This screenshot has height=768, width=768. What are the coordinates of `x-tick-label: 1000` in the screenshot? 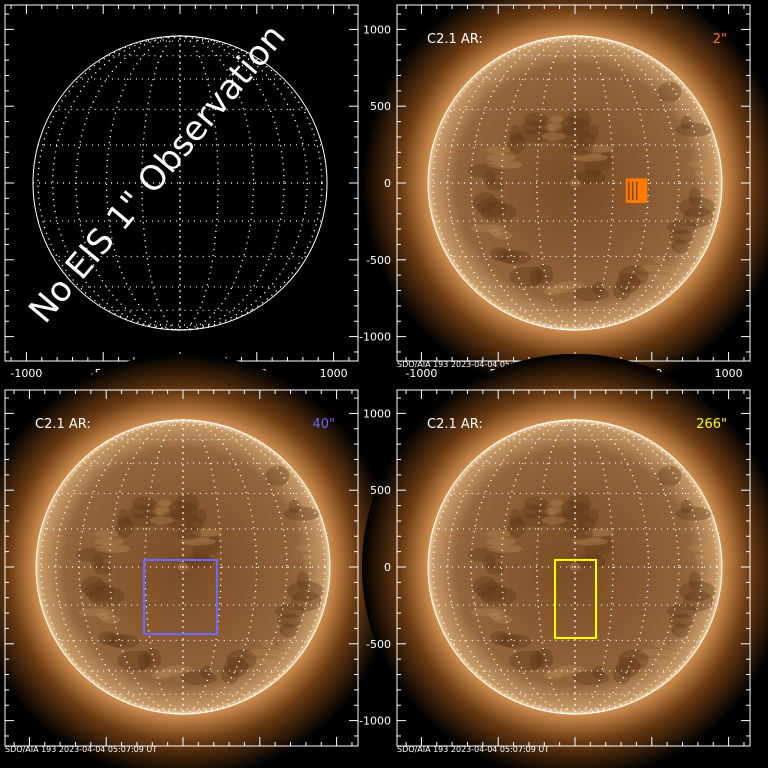 It's located at (729, 373).